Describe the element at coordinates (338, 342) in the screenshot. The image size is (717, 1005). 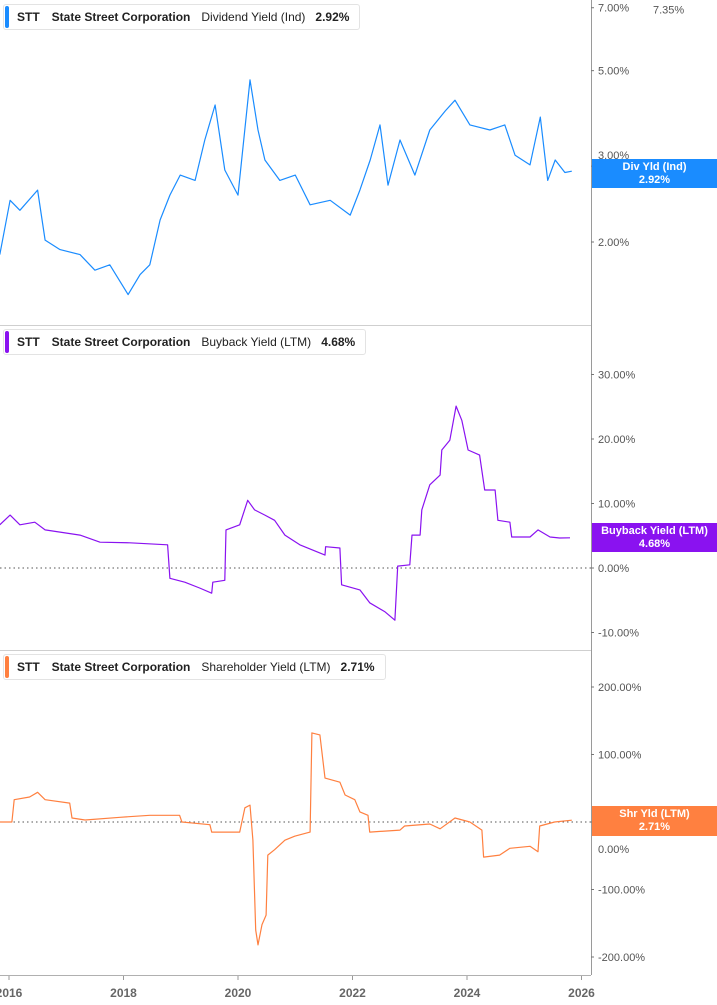
I see `legend-value: 4.68%` at that location.